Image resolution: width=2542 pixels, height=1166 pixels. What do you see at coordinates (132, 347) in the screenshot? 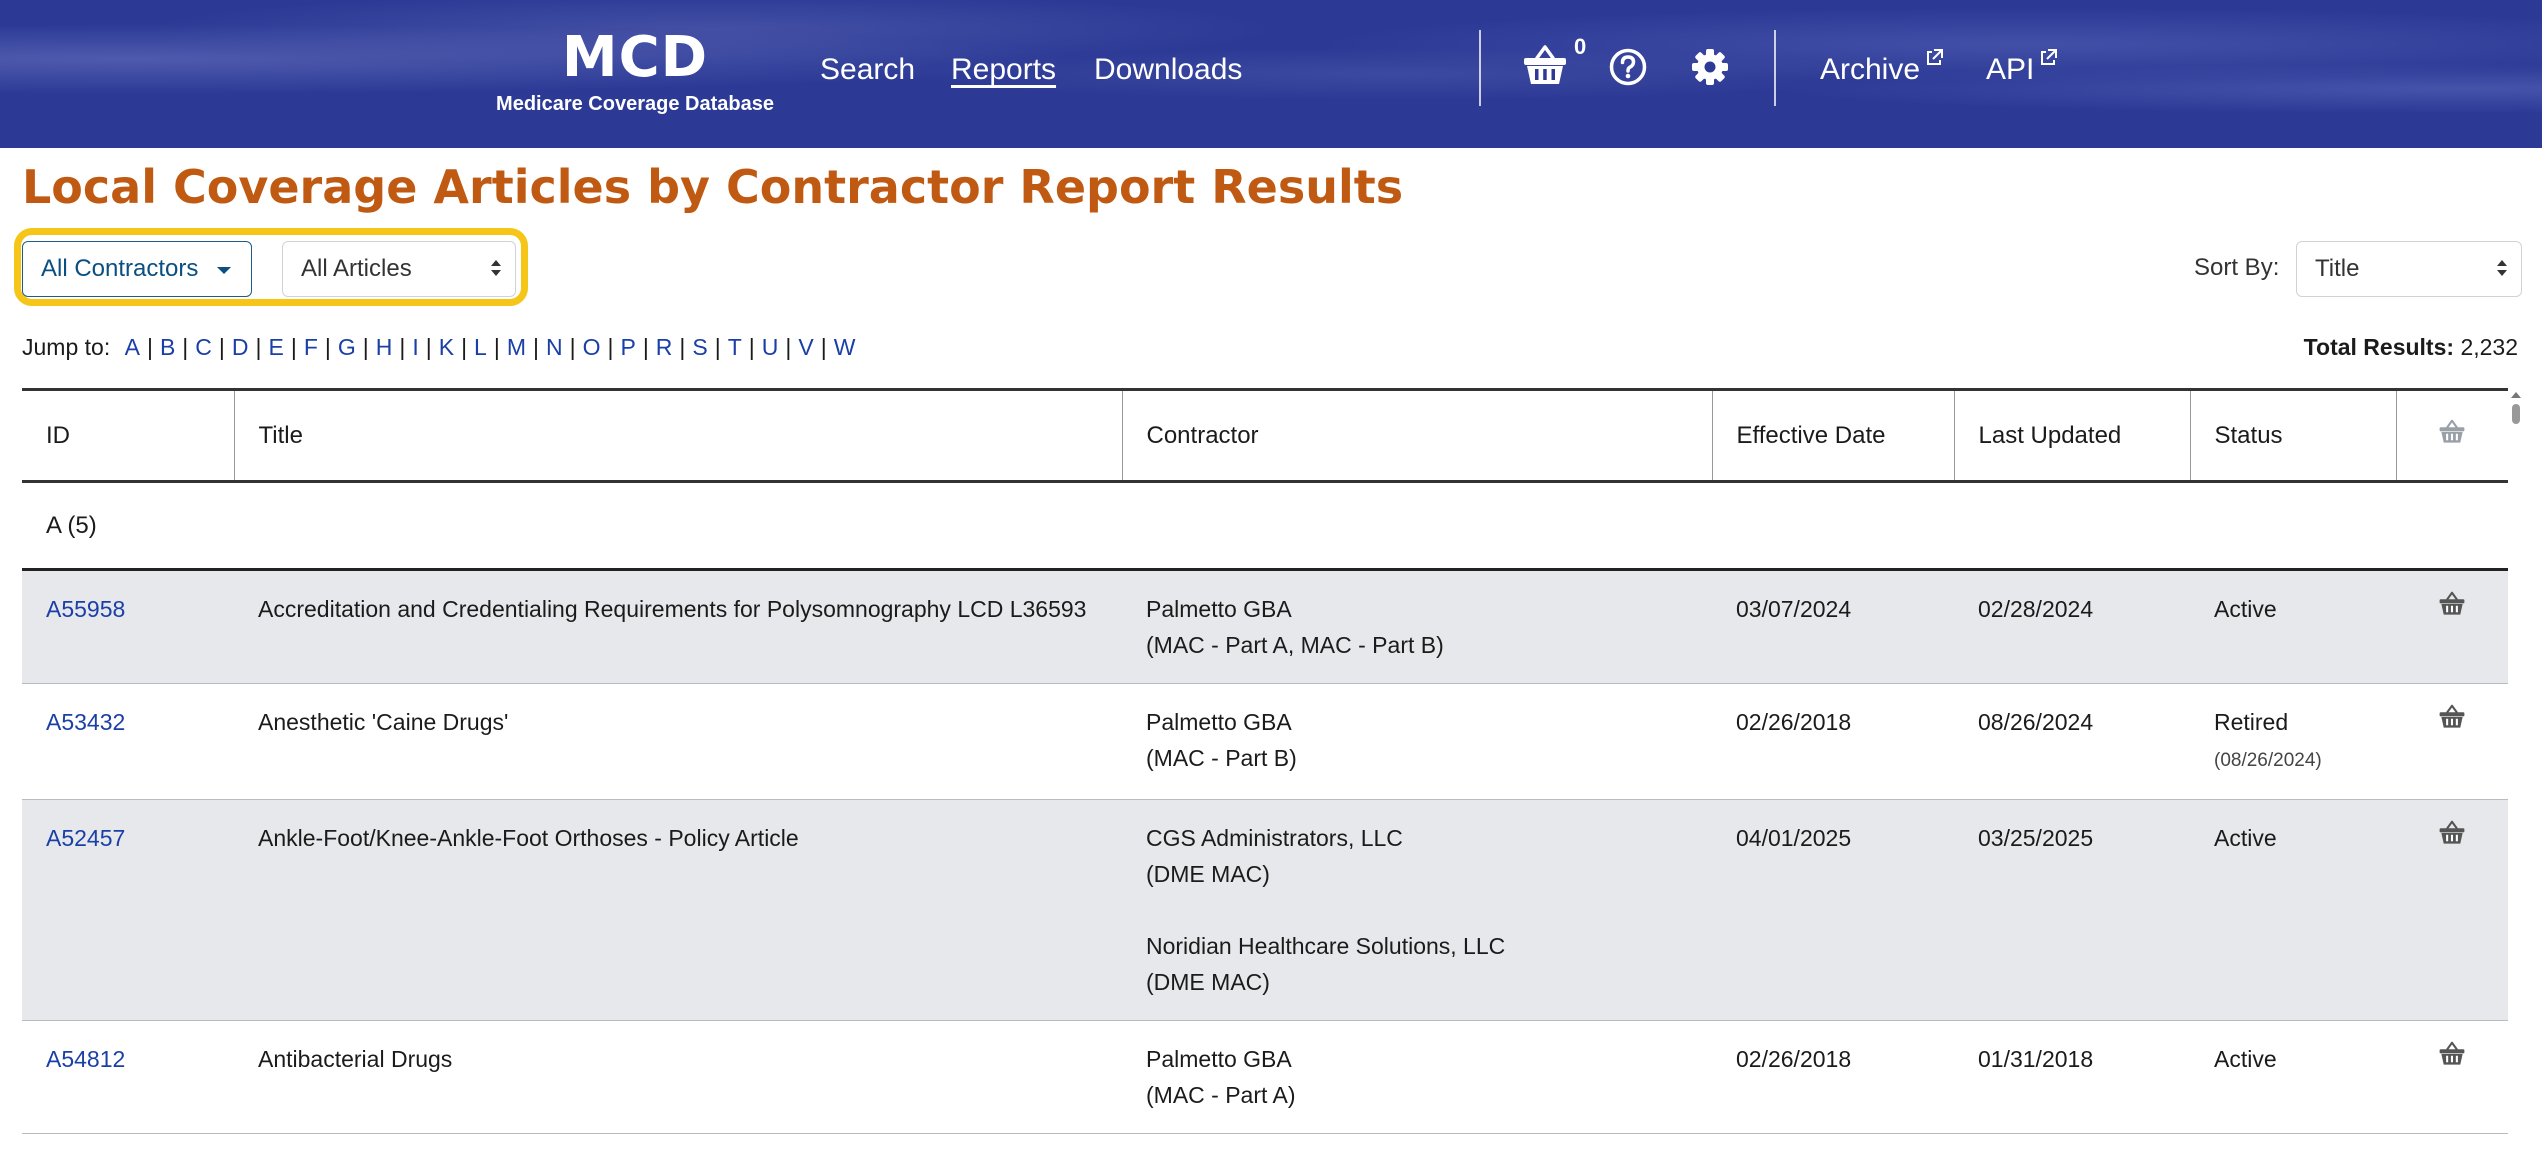
I see `jump-letter-a: A` at bounding box center [132, 347].